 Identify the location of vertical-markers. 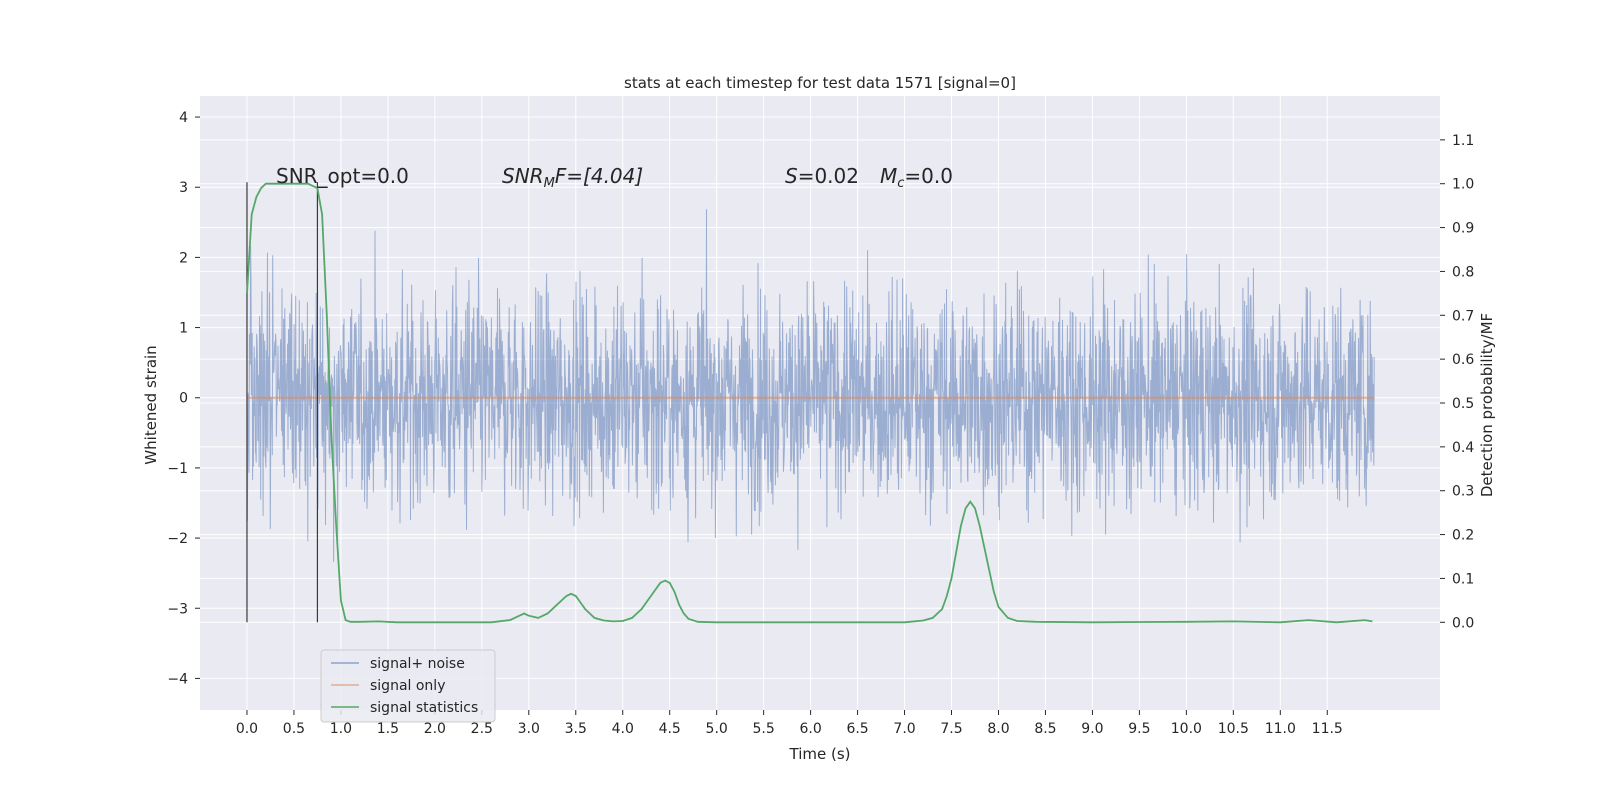
(282, 402).